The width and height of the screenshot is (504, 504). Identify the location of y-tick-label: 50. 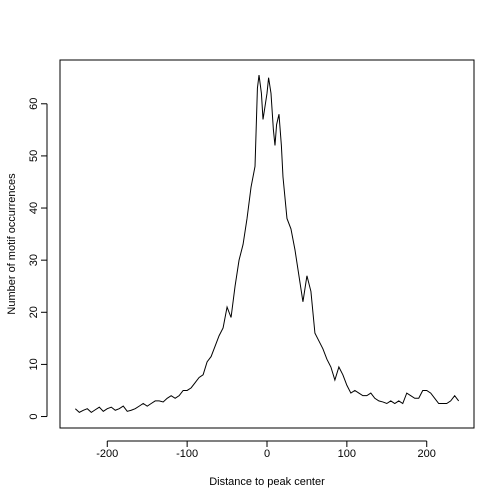
(34, 156).